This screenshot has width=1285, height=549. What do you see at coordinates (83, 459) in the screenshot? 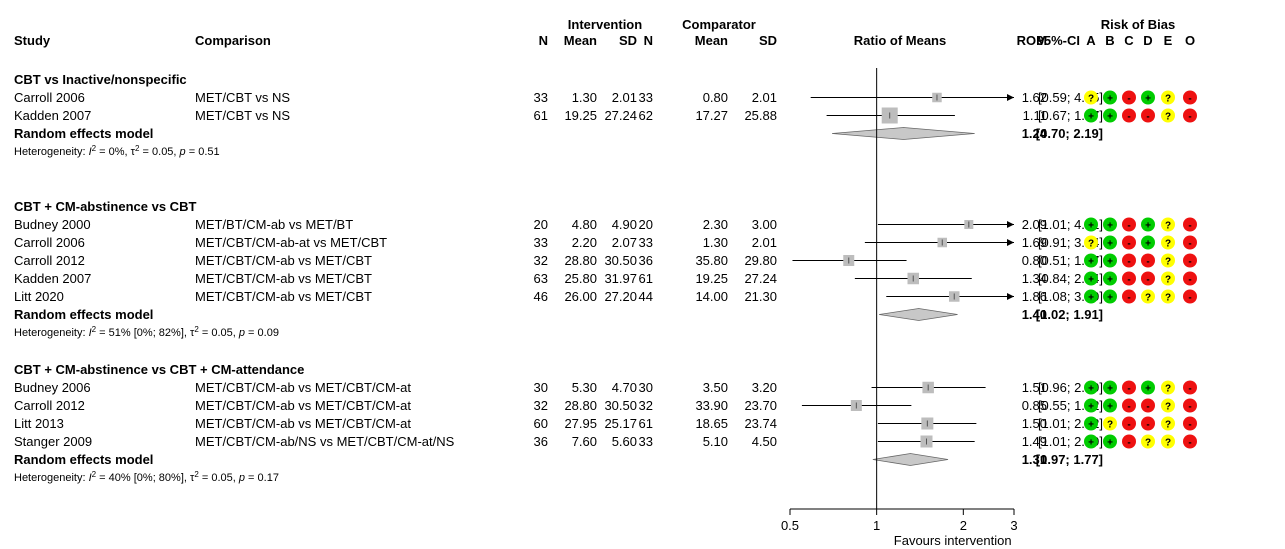
I see `pooled-label: Random effects model` at bounding box center [83, 459].